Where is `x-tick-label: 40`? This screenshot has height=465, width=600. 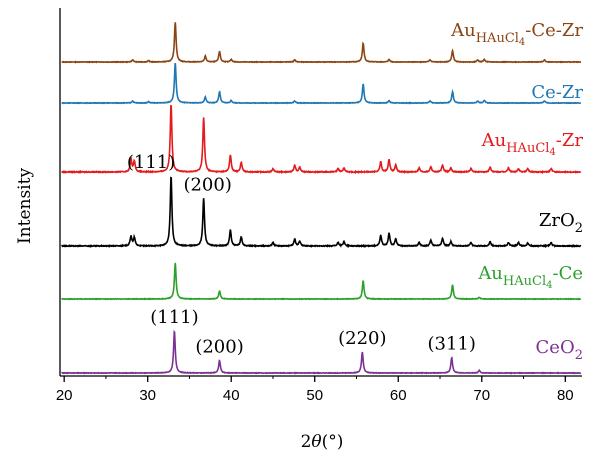
x-tick-label: 40 is located at coordinates (231, 395).